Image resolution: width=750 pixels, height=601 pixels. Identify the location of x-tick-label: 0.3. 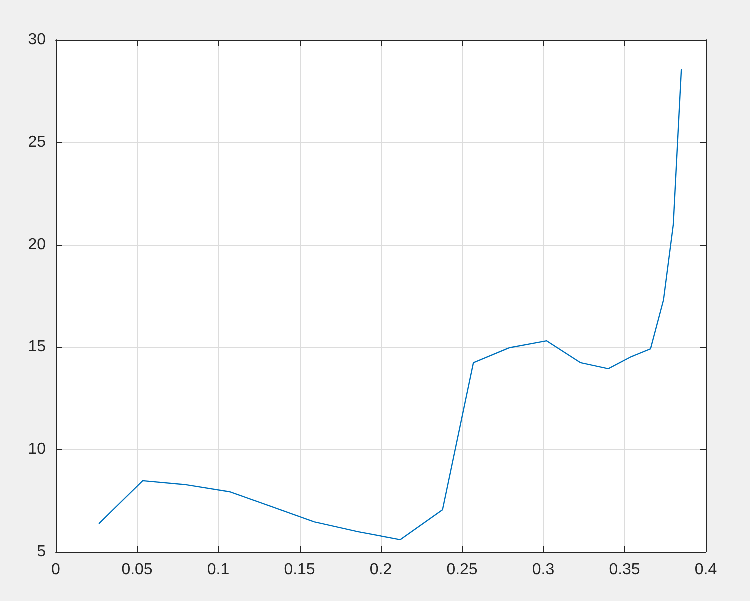
(543, 570).